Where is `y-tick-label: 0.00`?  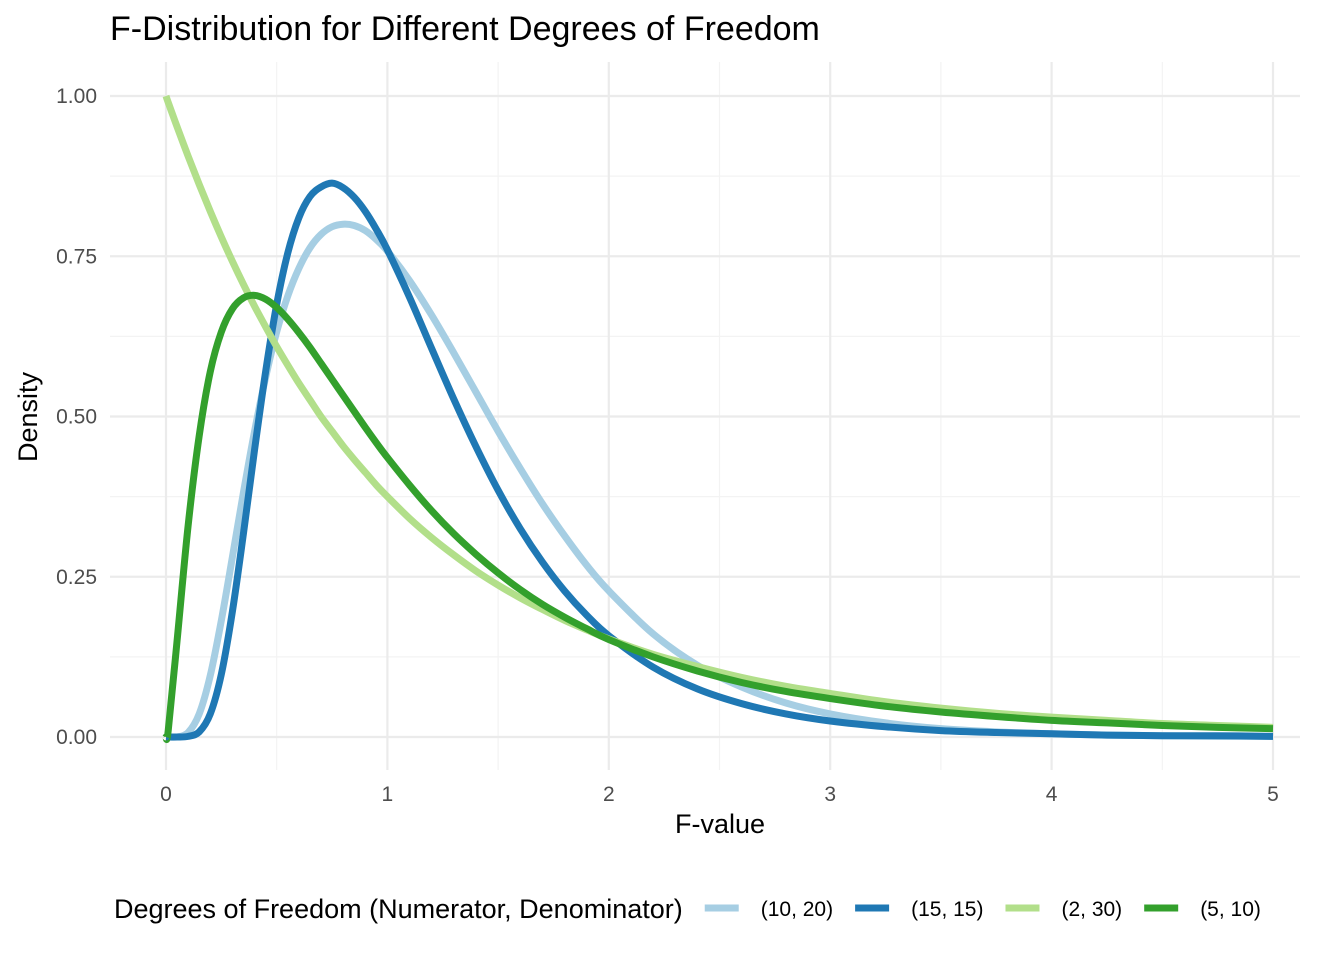 y-tick-label: 0.00 is located at coordinates (76, 737).